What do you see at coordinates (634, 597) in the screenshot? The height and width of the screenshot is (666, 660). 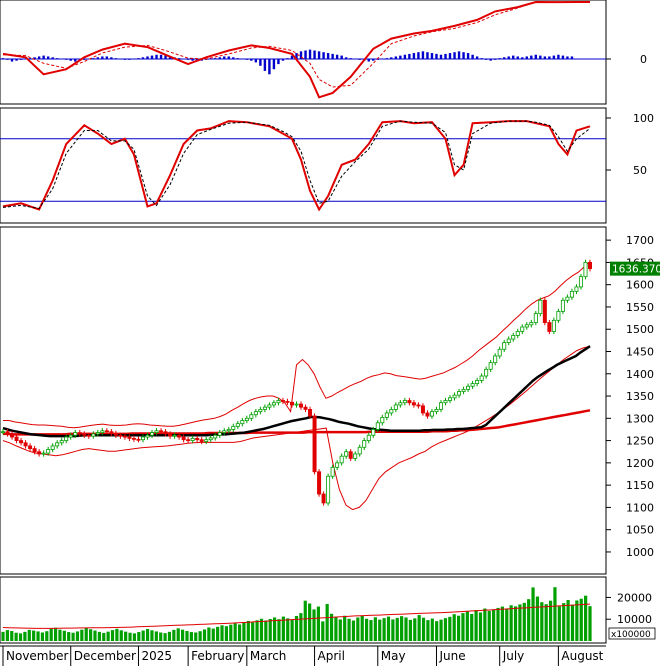 I see `volume-tick-label: 20000` at bounding box center [634, 597].